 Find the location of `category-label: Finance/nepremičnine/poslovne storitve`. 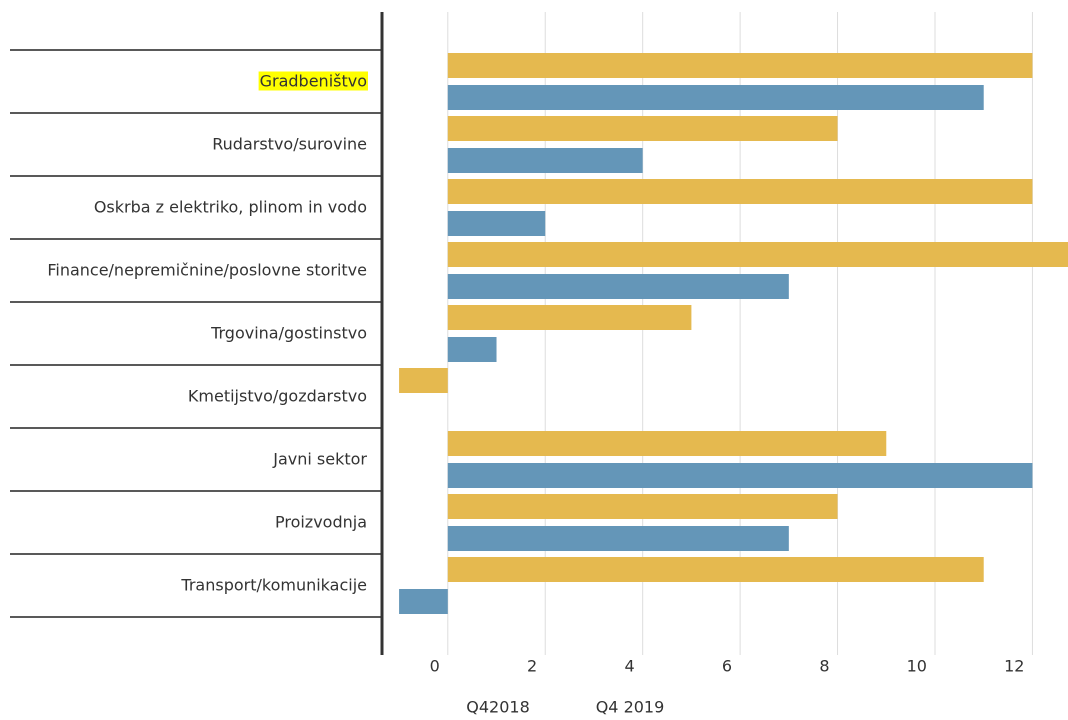

category-label: Finance/nepremičnine/poslovne storitve is located at coordinates (207, 270).